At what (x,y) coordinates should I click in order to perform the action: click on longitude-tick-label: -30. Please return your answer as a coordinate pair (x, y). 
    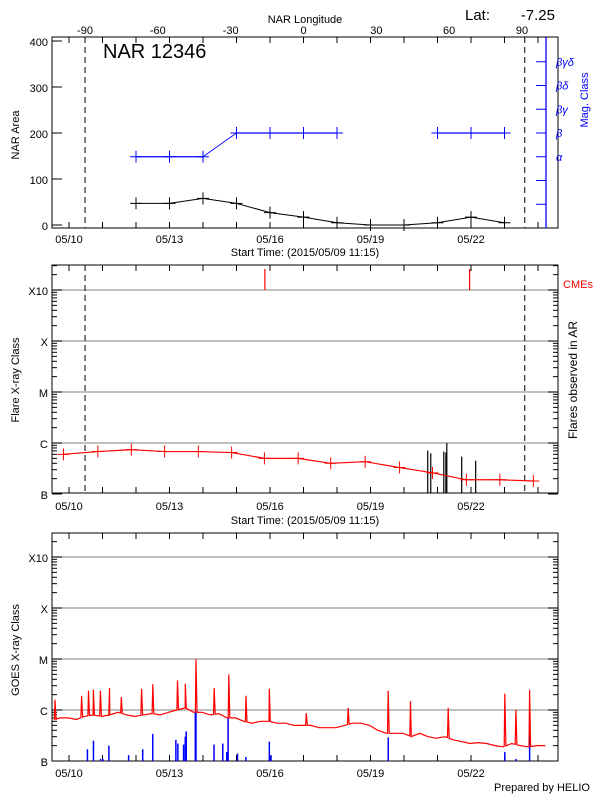
    Looking at the image, I should click on (231, 31).